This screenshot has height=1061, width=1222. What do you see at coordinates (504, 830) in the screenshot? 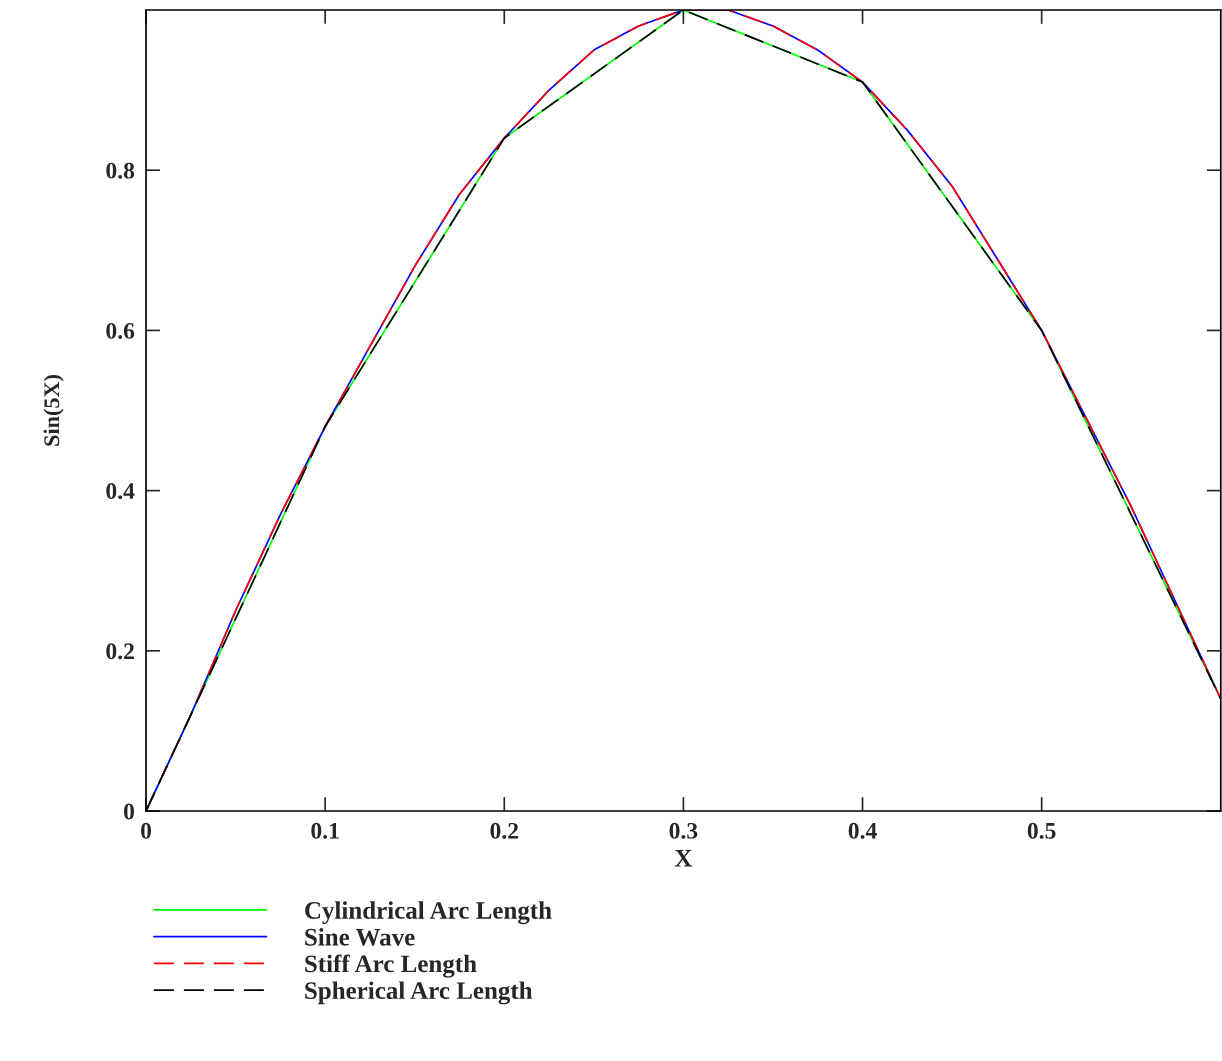
I see `x-tick-label: 0.2` at bounding box center [504, 830].